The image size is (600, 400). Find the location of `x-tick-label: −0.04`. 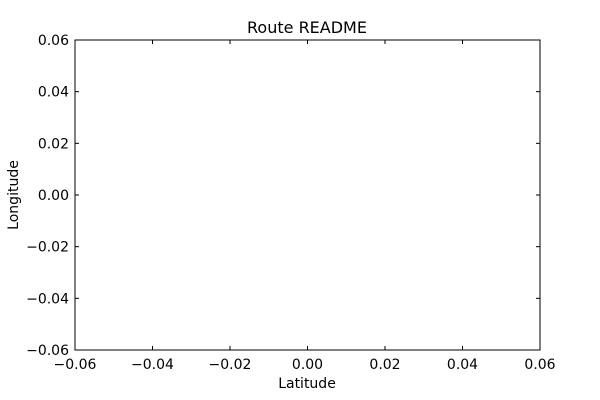

x-tick-label: −0.04 is located at coordinates (152, 365).